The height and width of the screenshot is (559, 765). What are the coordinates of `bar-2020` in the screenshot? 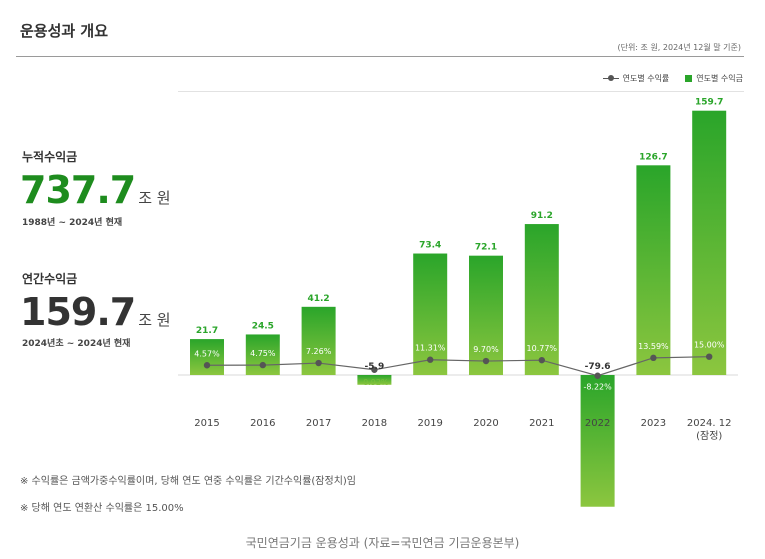 It's located at (486, 315).